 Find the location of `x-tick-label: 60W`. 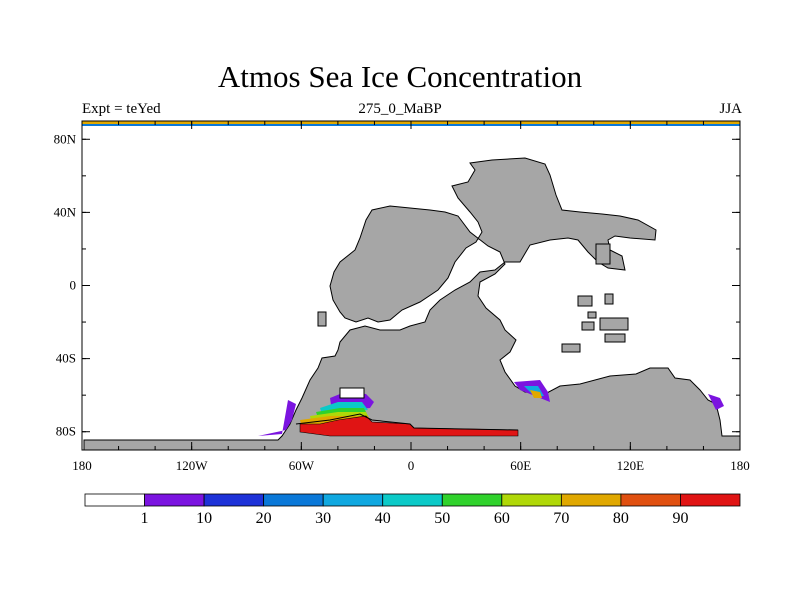

x-tick-label: 60W is located at coordinates (302, 465).